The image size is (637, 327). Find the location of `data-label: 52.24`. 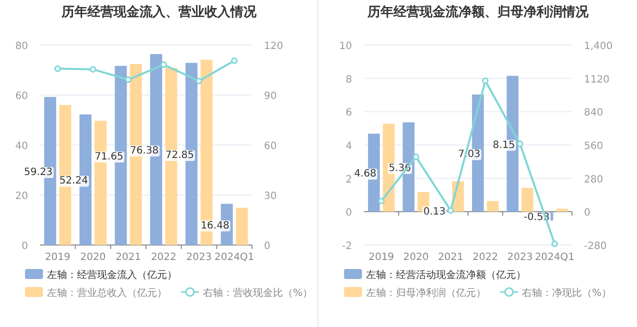

data-label: 52.24 is located at coordinates (73, 181).